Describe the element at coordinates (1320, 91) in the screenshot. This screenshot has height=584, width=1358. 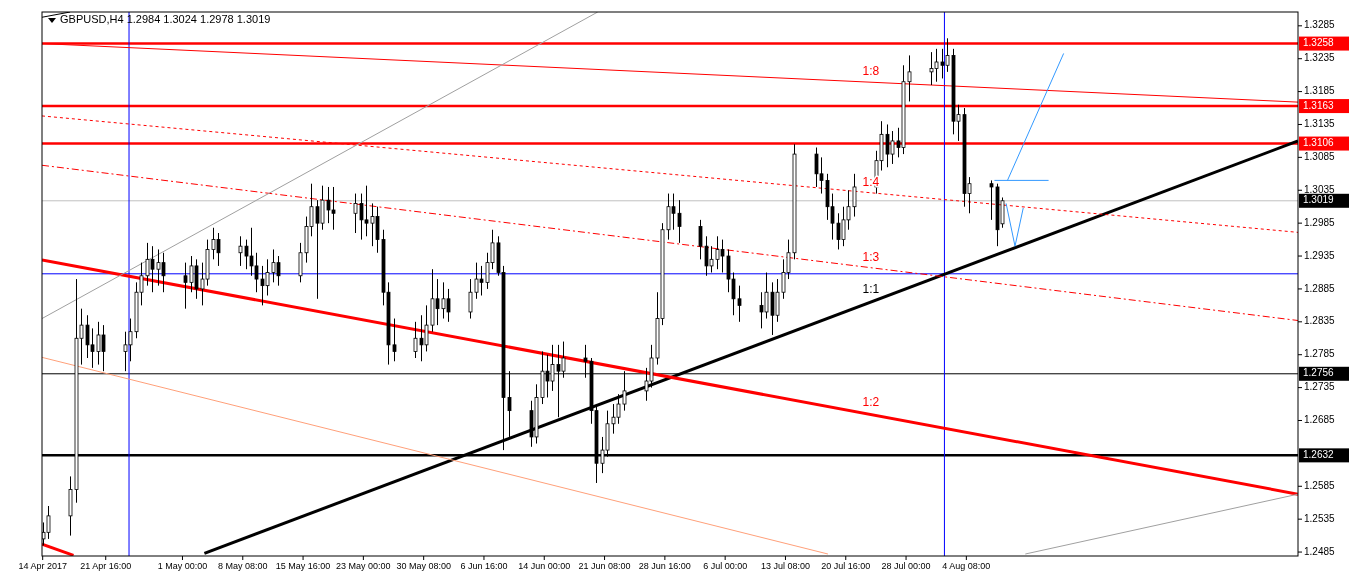
I see `y-tick-label: 1.3185` at that location.